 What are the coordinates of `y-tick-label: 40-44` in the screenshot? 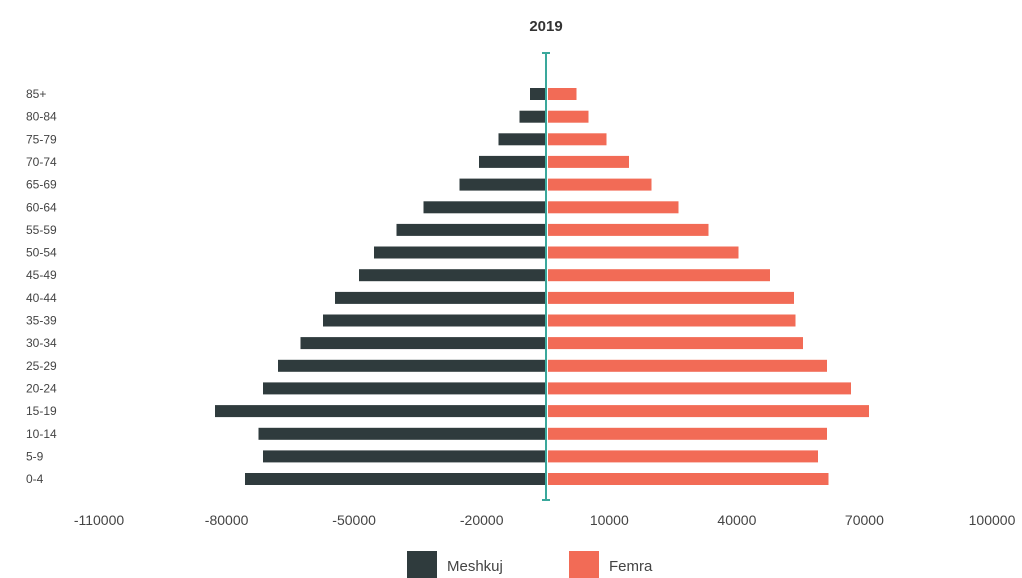 It's located at (41, 298).